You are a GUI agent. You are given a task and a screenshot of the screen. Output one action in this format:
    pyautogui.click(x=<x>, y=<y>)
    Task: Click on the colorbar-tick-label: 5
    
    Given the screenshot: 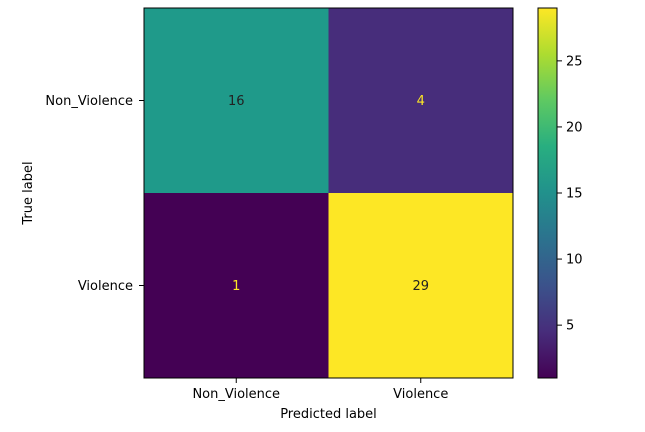 What is the action you would take?
    pyautogui.click(x=570, y=326)
    